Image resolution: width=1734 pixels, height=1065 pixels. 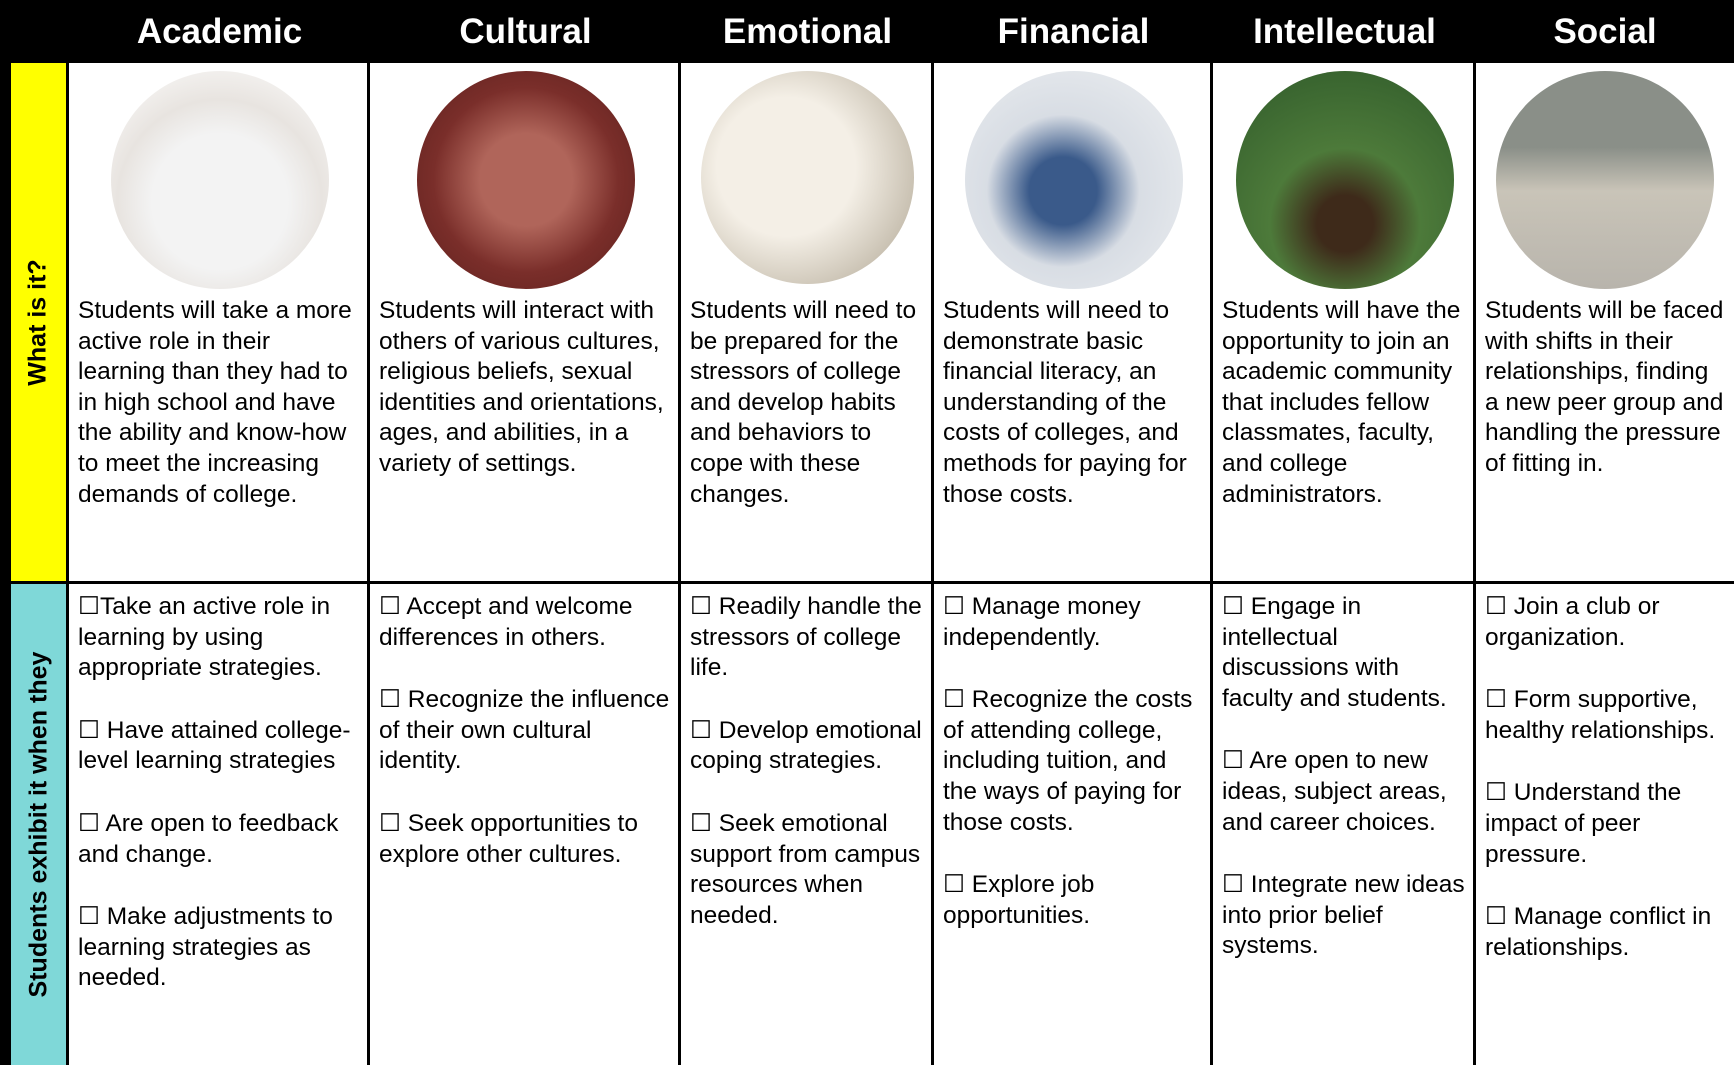 What do you see at coordinates (5, 532) in the screenshot?
I see `left-edge` at bounding box center [5, 532].